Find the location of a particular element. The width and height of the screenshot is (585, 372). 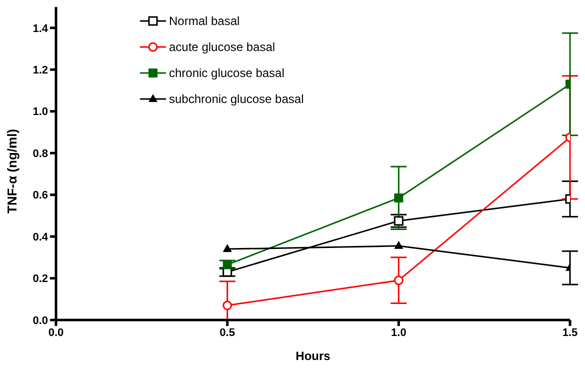

x-tick-label: 1.0 is located at coordinates (398, 332).